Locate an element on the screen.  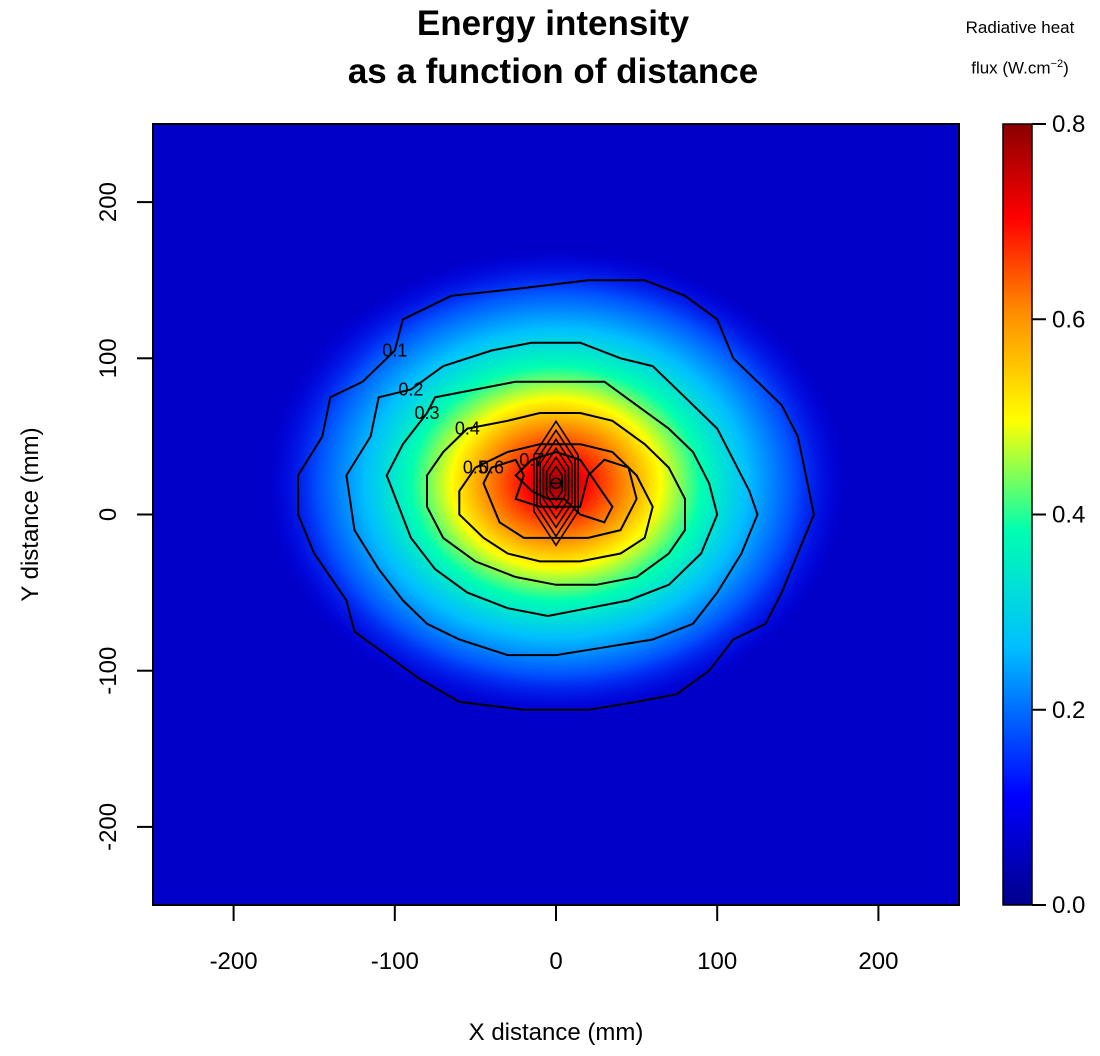
contour-label-0.7: 0.7 is located at coordinates (531, 460).